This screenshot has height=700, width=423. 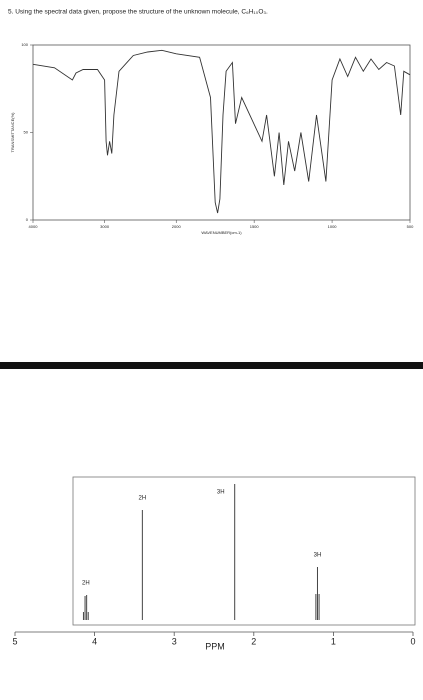 What do you see at coordinates (26, 132) in the screenshot?
I see `y-tick-label: 50` at bounding box center [26, 132].